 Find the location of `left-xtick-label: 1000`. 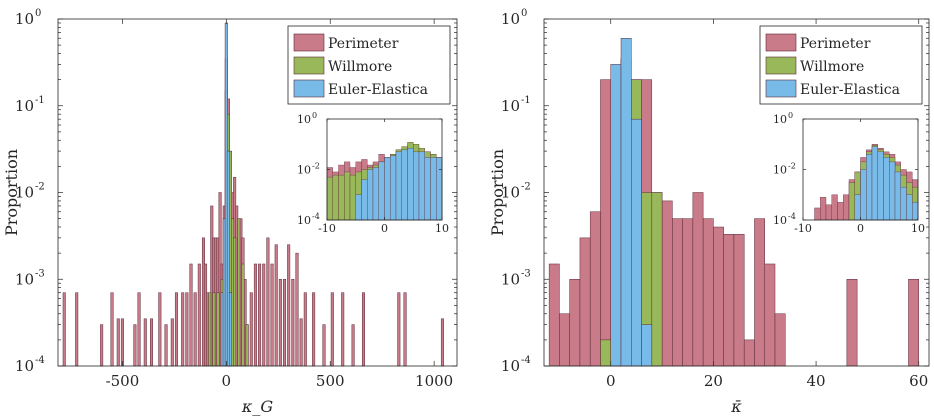

left-xtick-label: 1000 is located at coordinates (434, 381).